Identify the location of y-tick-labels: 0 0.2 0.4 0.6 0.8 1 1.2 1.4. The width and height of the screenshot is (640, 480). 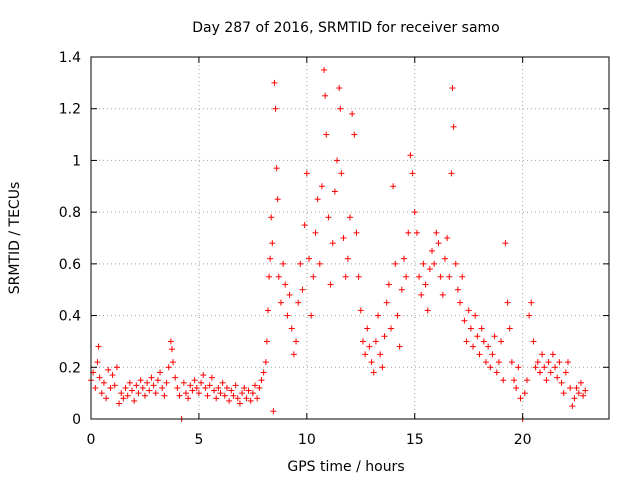
(70, 239).